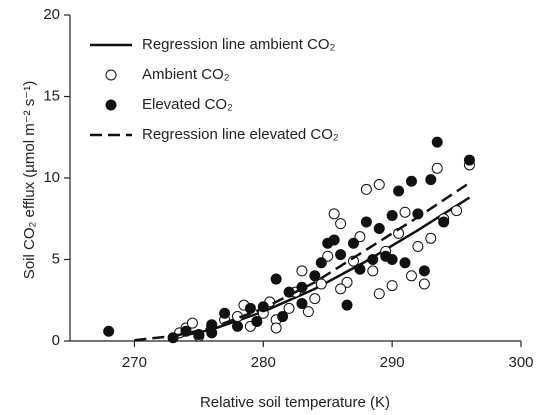 Image resolution: width=547 pixels, height=415 pixels. Describe the element at coordinates (392, 362) in the screenshot. I see `x-tick-label: 290` at that location.